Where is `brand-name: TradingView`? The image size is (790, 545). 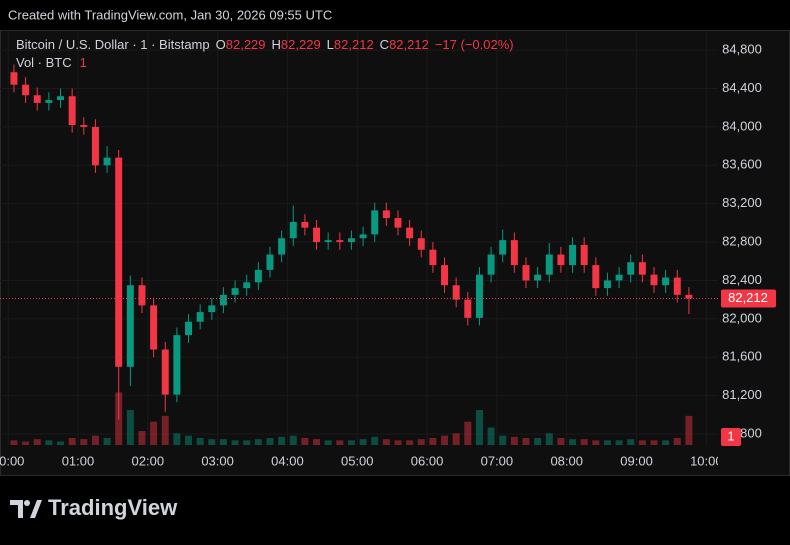
brand-name: TradingView is located at coordinates (113, 507).